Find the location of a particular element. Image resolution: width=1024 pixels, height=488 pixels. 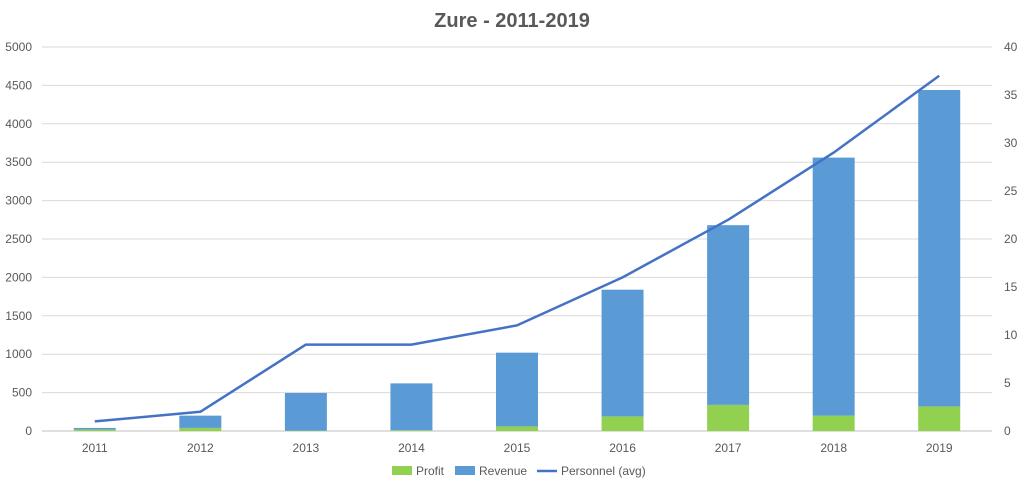

bar-revenue-2013 is located at coordinates (305, 411).